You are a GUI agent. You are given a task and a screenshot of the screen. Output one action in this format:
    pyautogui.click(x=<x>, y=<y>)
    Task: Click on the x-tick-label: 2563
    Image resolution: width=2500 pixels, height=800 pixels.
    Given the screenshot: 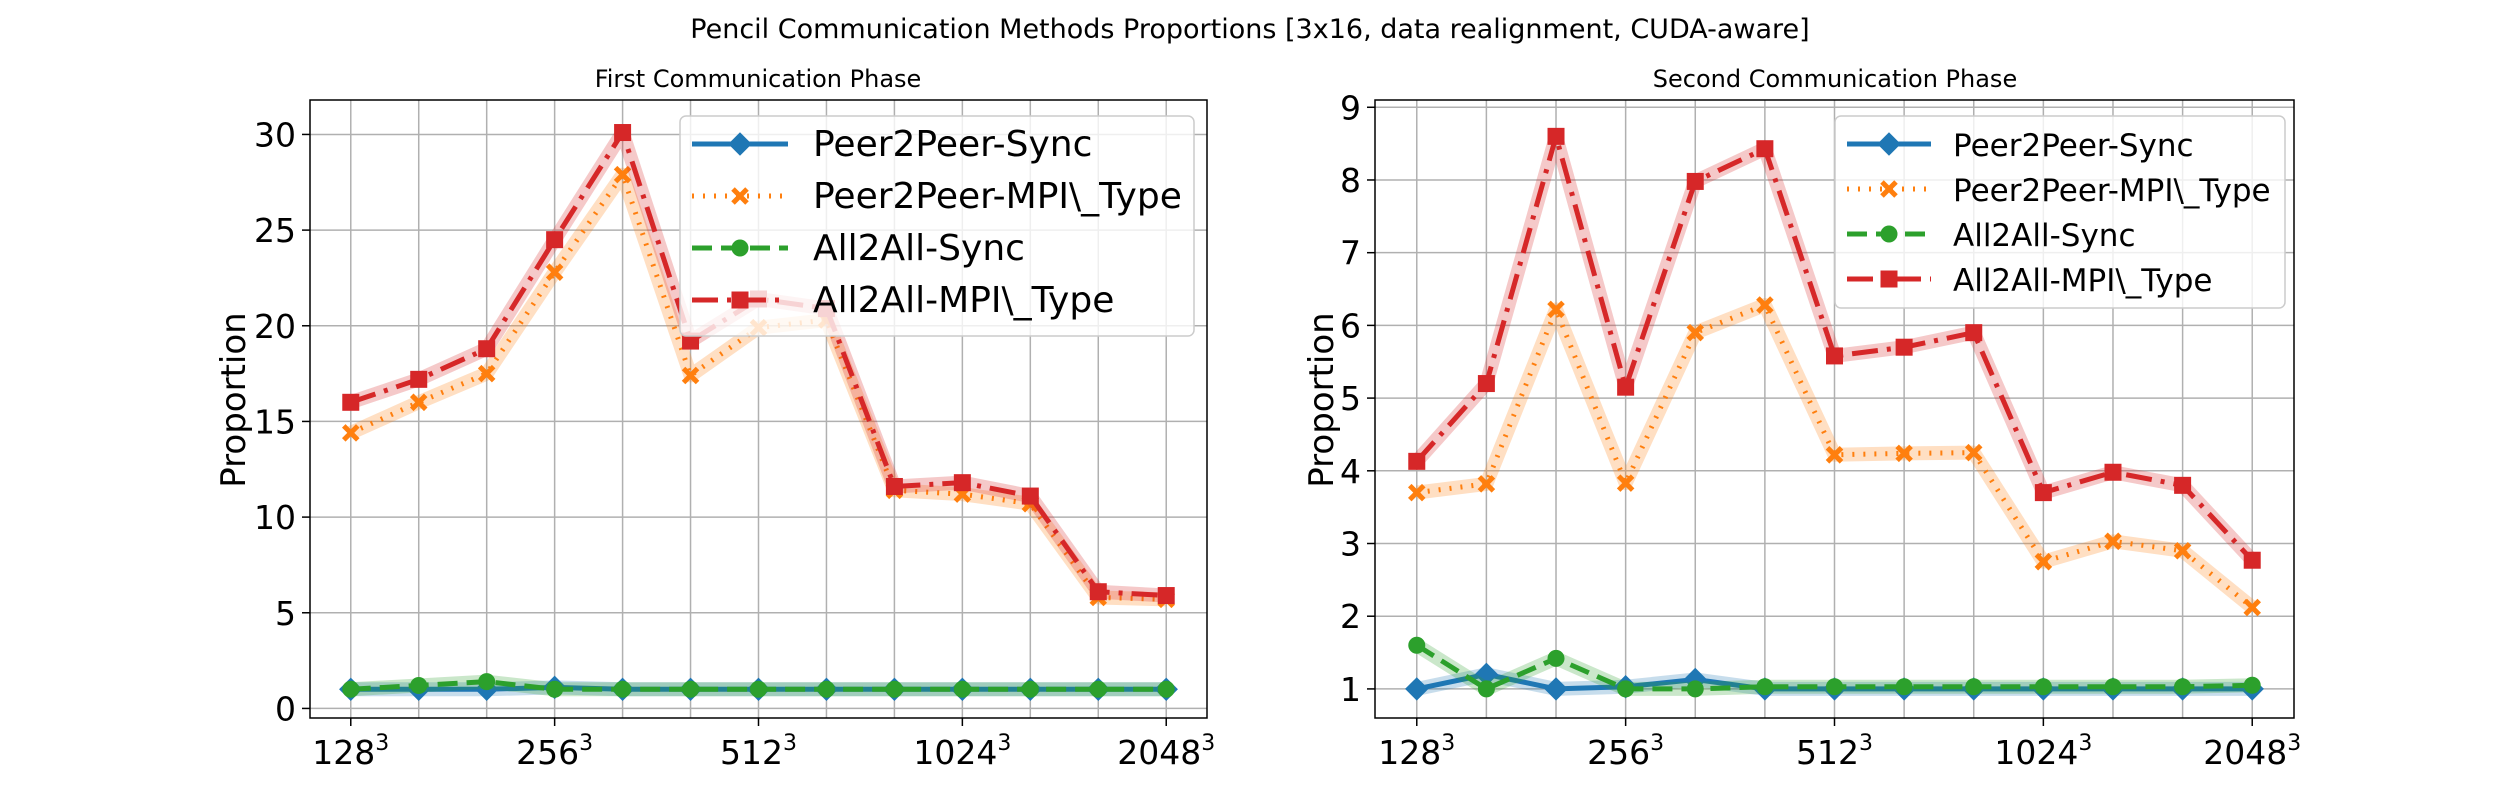 What is the action you would take?
    pyautogui.click(x=554, y=751)
    